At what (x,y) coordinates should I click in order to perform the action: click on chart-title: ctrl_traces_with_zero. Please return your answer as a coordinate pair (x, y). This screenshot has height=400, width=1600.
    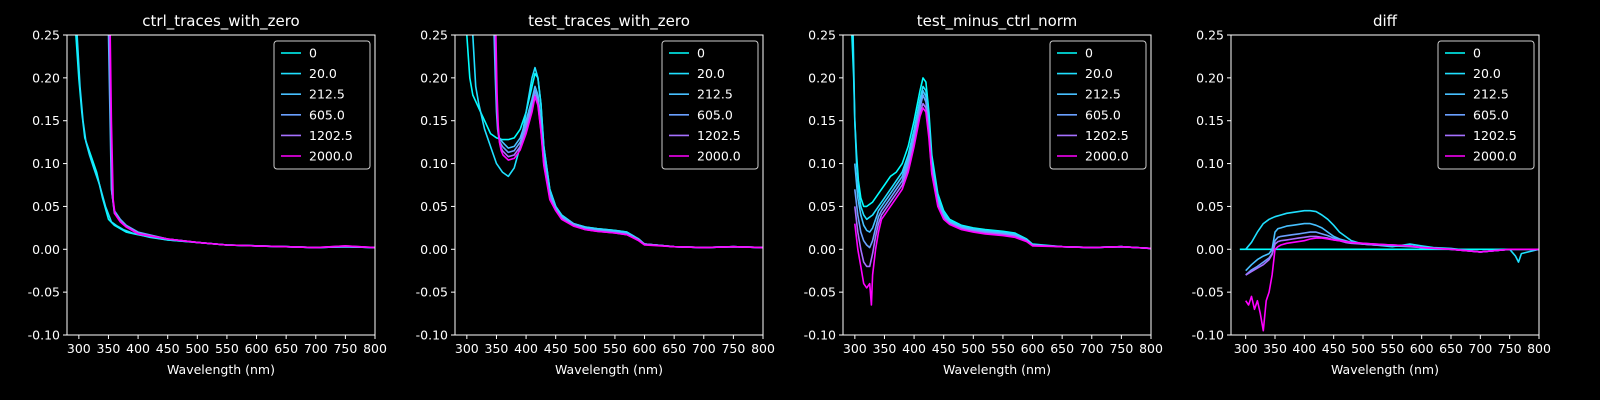
    Looking at the image, I should click on (220, 21).